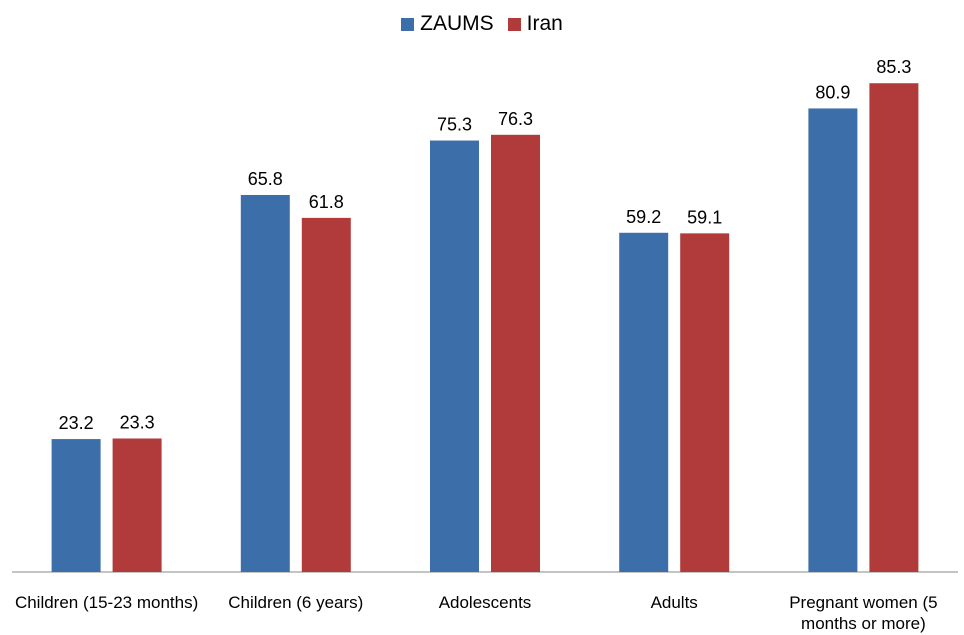 Image resolution: width=964 pixels, height=635 pixels. What do you see at coordinates (515, 119) in the screenshot?
I see `data-label-iran-2: 76.3` at bounding box center [515, 119].